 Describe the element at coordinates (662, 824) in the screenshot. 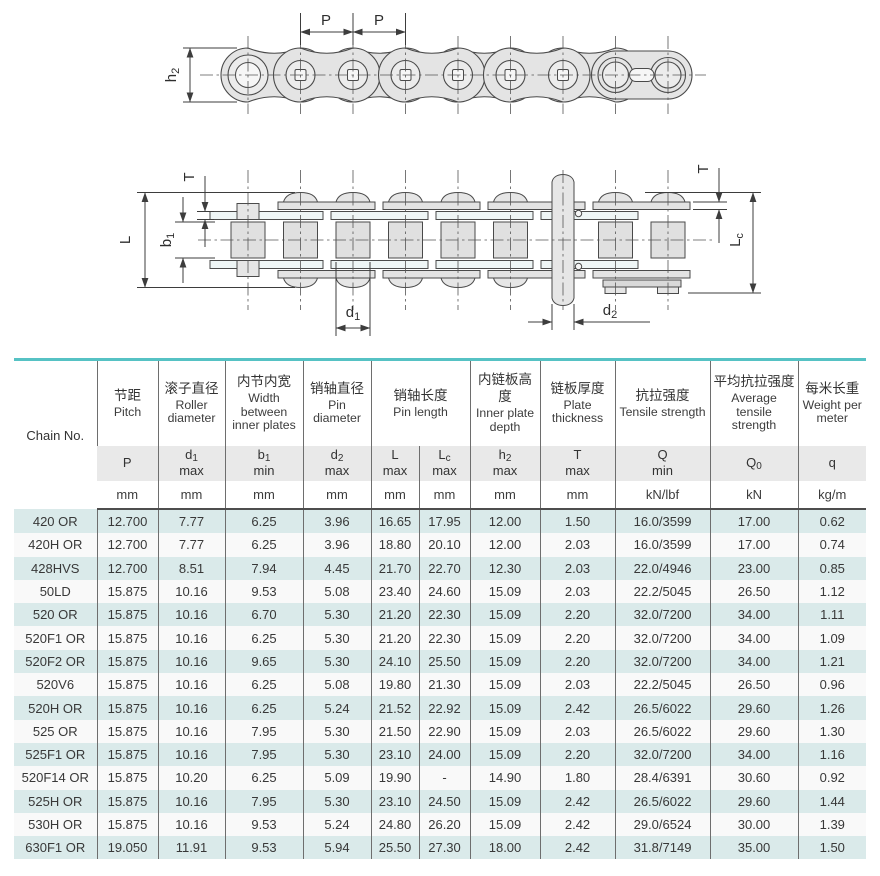

I see `value-cell: 29.0/6524` at that location.